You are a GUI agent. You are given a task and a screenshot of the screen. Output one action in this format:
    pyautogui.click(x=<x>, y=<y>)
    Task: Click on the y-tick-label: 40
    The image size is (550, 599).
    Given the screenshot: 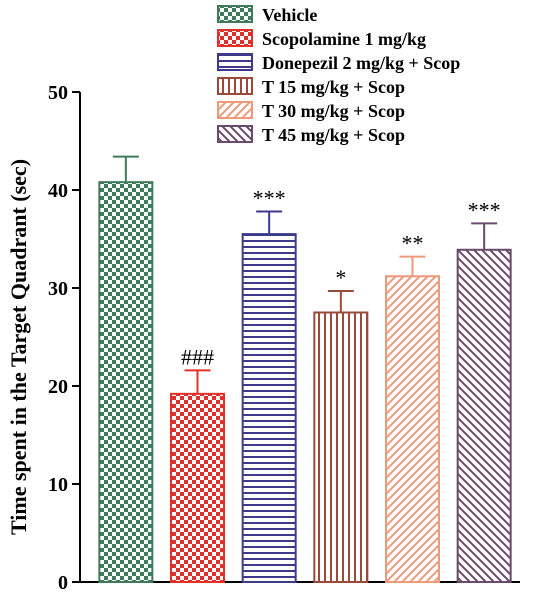 What is the action you would take?
    pyautogui.click(x=58, y=191)
    